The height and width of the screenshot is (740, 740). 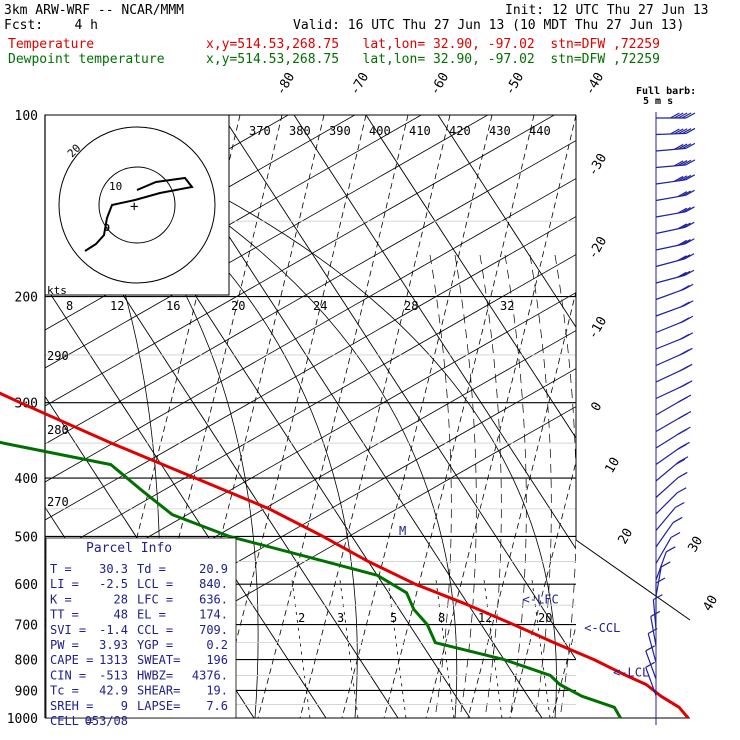 What do you see at coordinates (151, 569) in the screenshot?
I see `parcel-info-key: Td =` at bounding box center [151, 569].